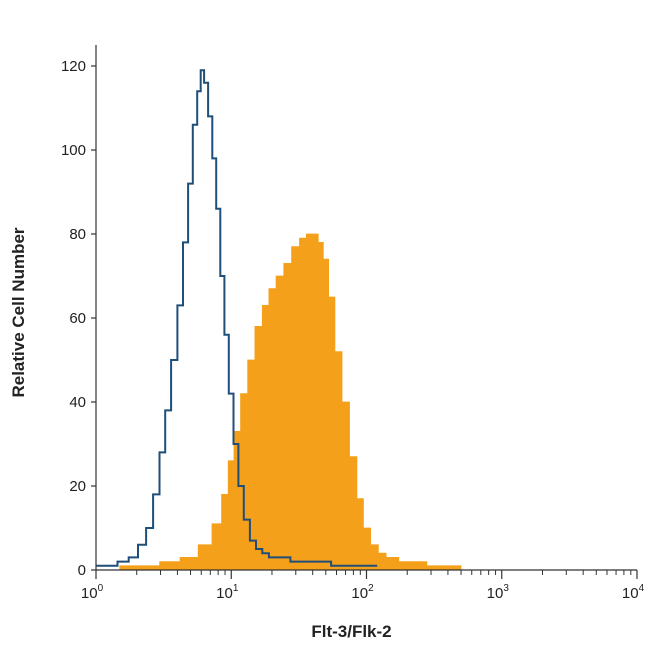 This screenshot has width=650, height=650. Describe the element at coordinates (92, 592) in the screenshot. I see `x-tick-label: 10⁰` at that location.